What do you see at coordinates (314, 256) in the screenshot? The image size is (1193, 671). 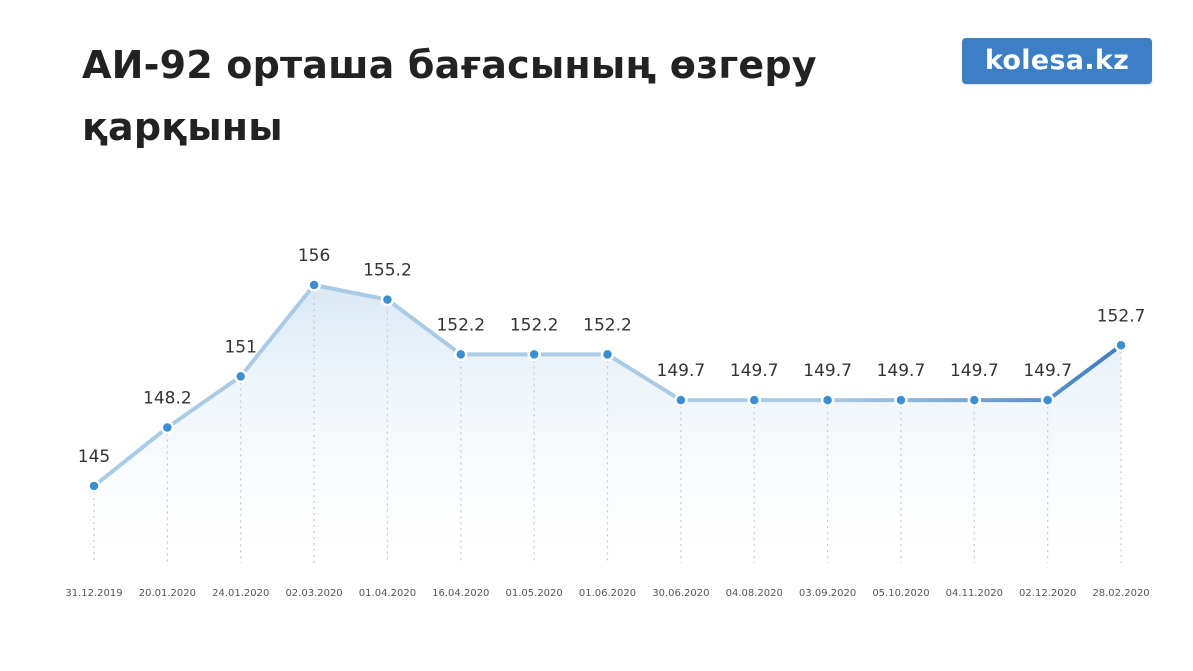 I see `data-label: 156` at bounding box center [314, 256].